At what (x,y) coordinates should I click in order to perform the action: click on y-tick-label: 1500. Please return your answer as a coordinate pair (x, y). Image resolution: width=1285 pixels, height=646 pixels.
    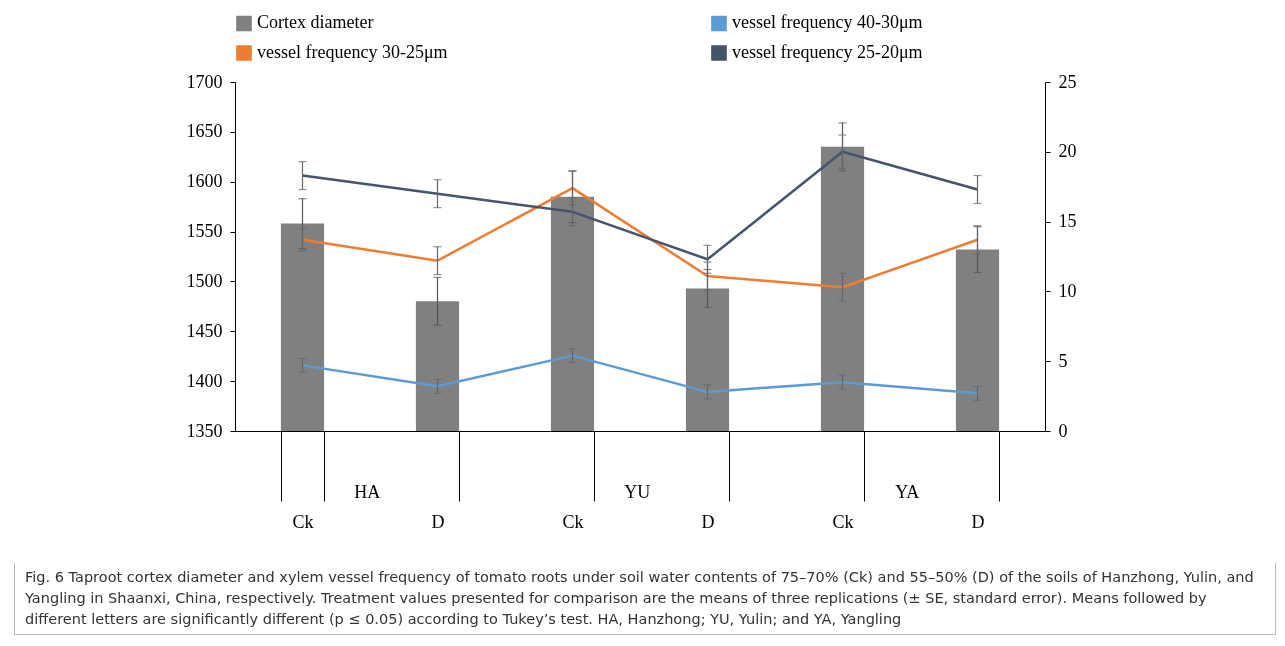
    Looking at the image, I should click on (204, 280).